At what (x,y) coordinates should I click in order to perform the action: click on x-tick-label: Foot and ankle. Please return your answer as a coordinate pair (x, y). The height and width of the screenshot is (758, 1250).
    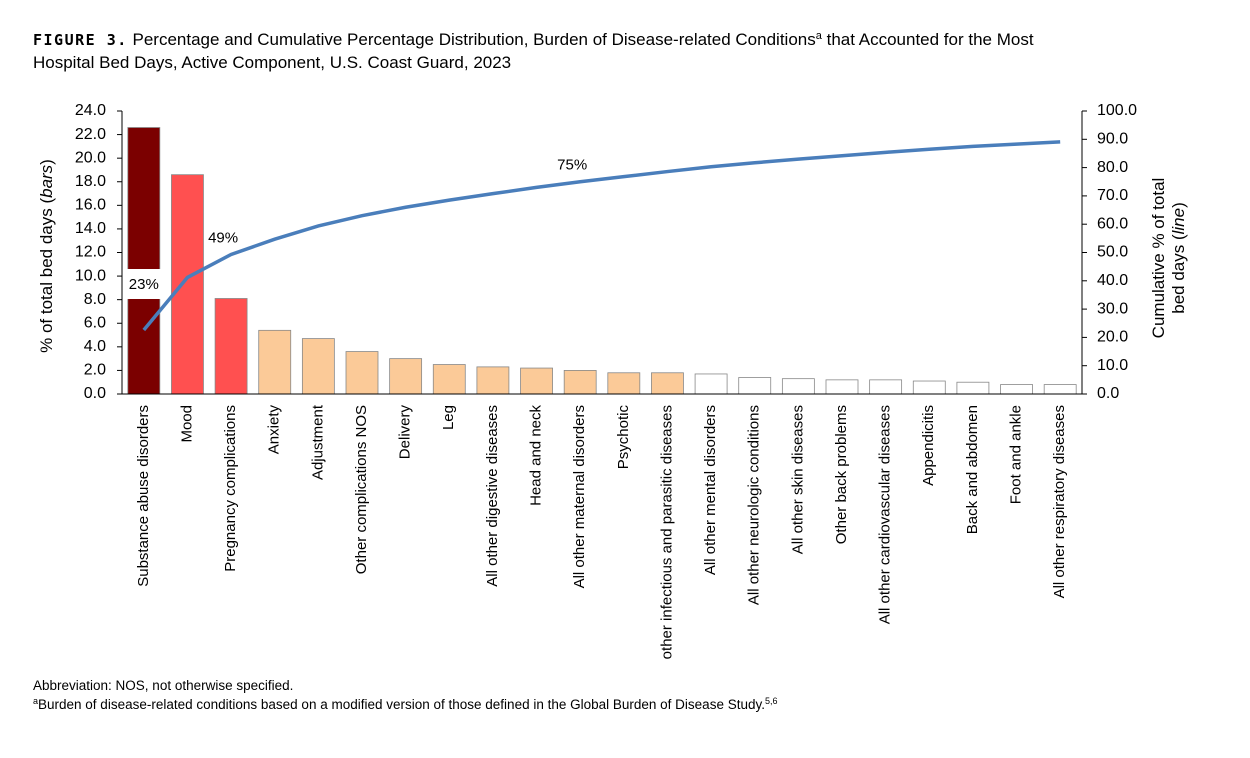
    Looking at the image, I should click on (1016, 454).